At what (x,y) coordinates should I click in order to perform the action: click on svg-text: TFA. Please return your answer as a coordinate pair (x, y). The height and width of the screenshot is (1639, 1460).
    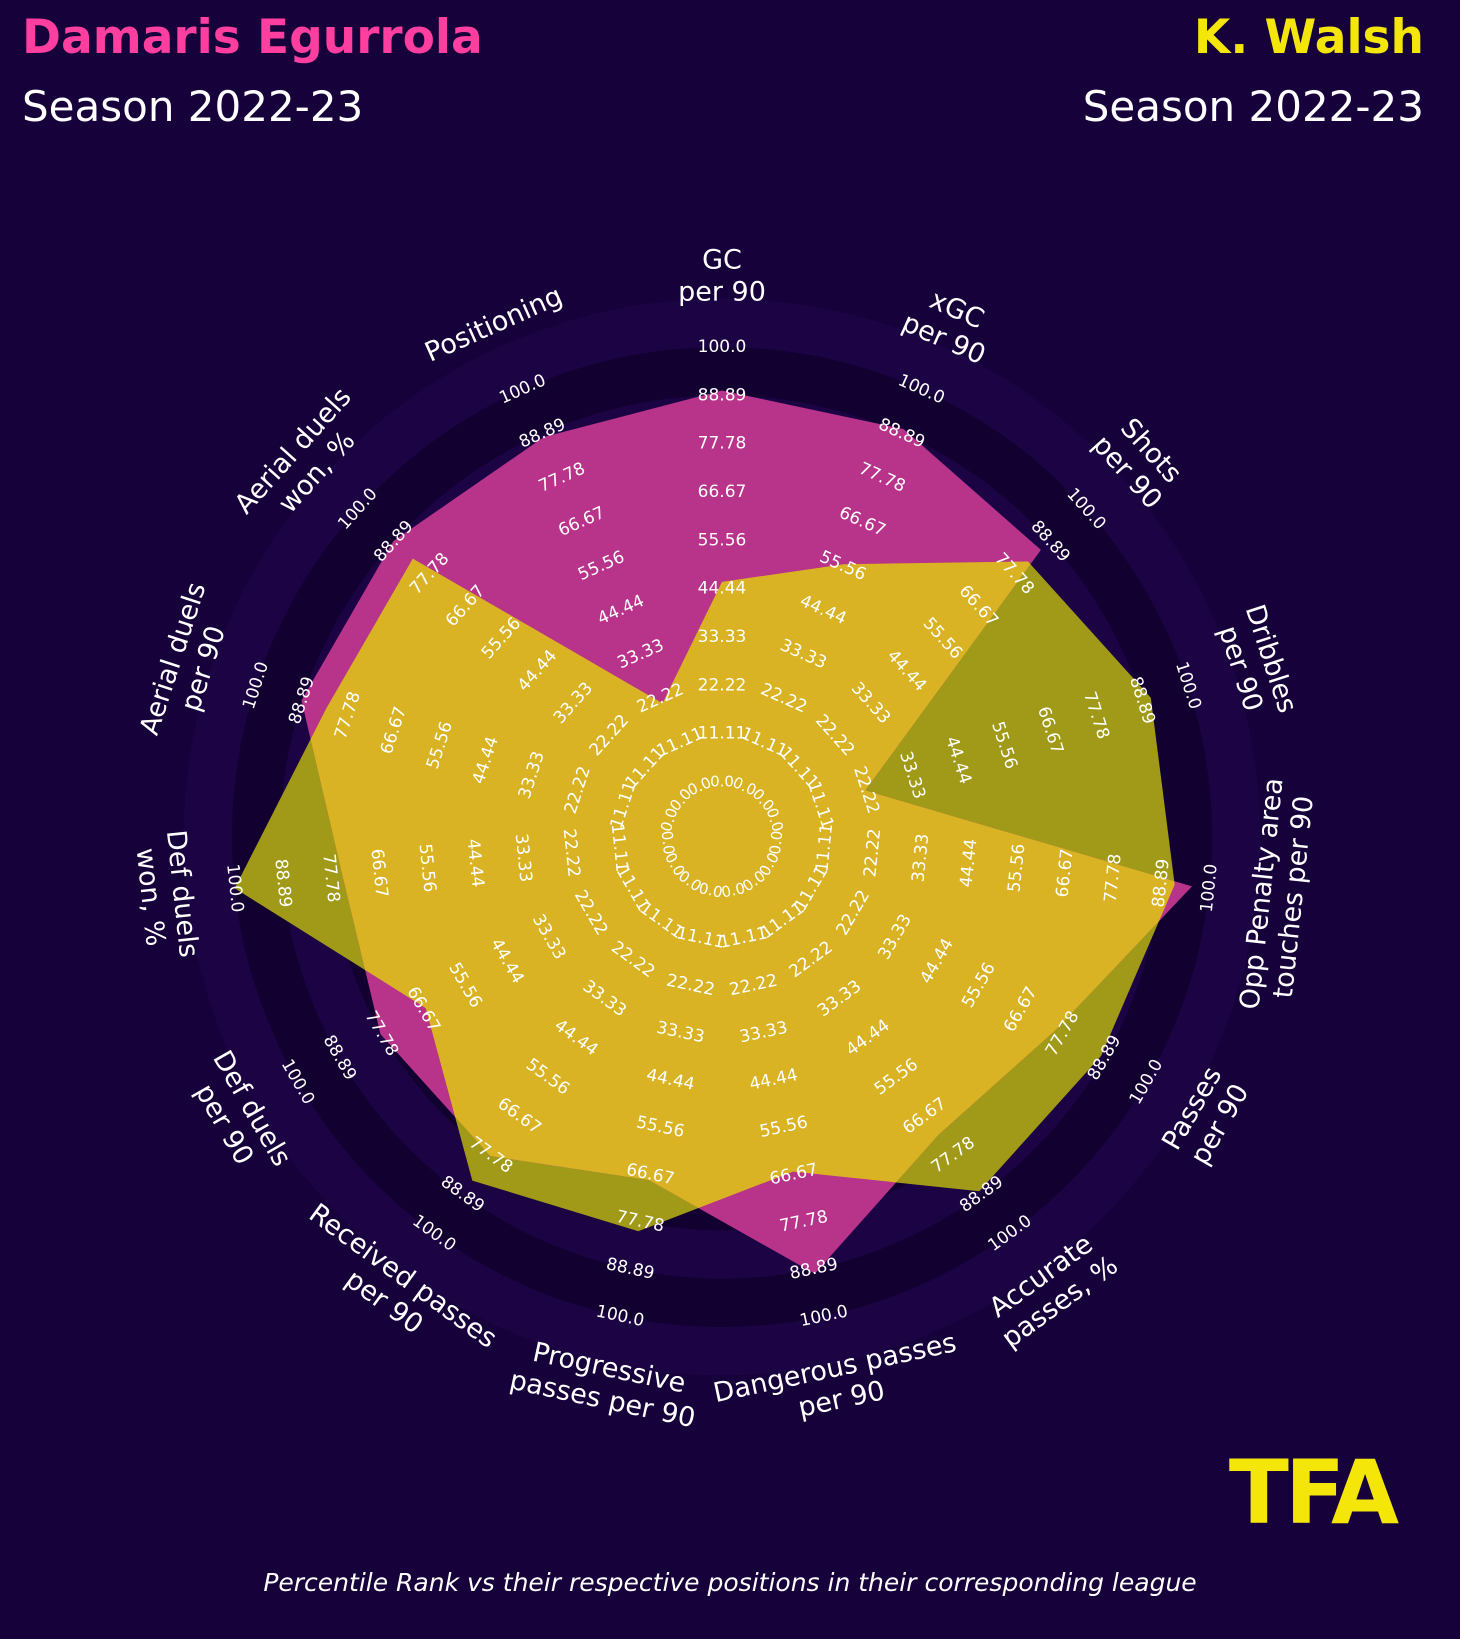
    Looking at the image, I should click on (1314, 1490).